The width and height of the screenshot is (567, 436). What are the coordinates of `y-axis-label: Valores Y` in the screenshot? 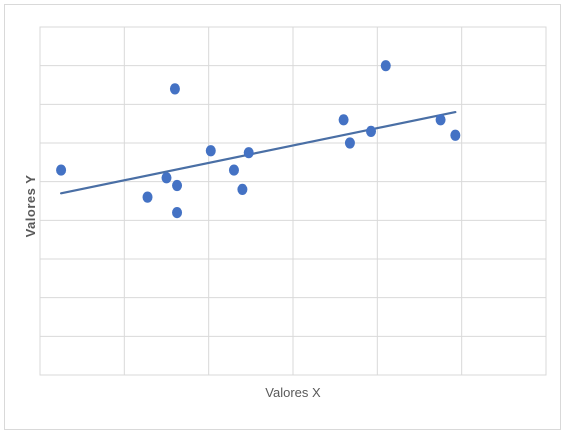 It's located at (30, 206).